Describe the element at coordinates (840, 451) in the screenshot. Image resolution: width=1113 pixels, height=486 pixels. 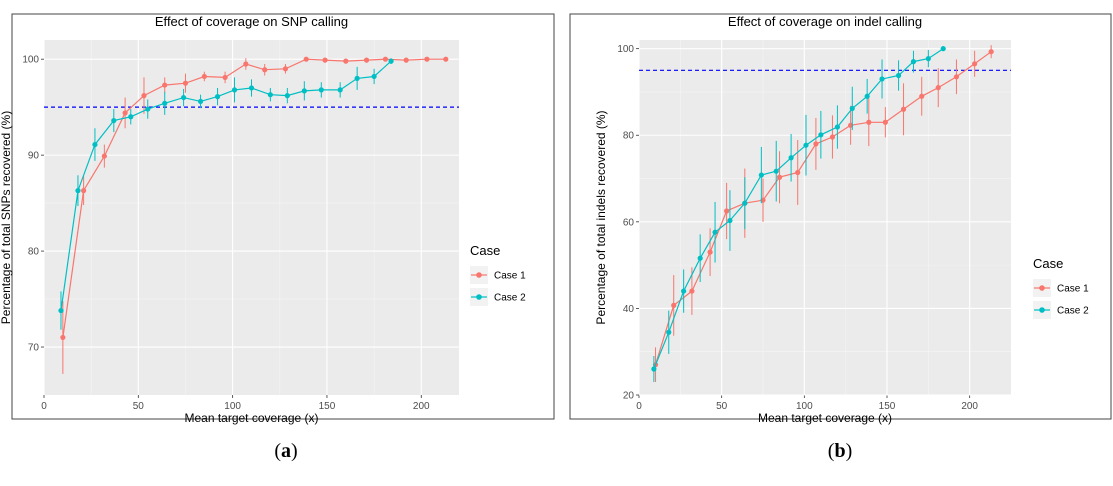
I see `caption-b: (b)` at that location.